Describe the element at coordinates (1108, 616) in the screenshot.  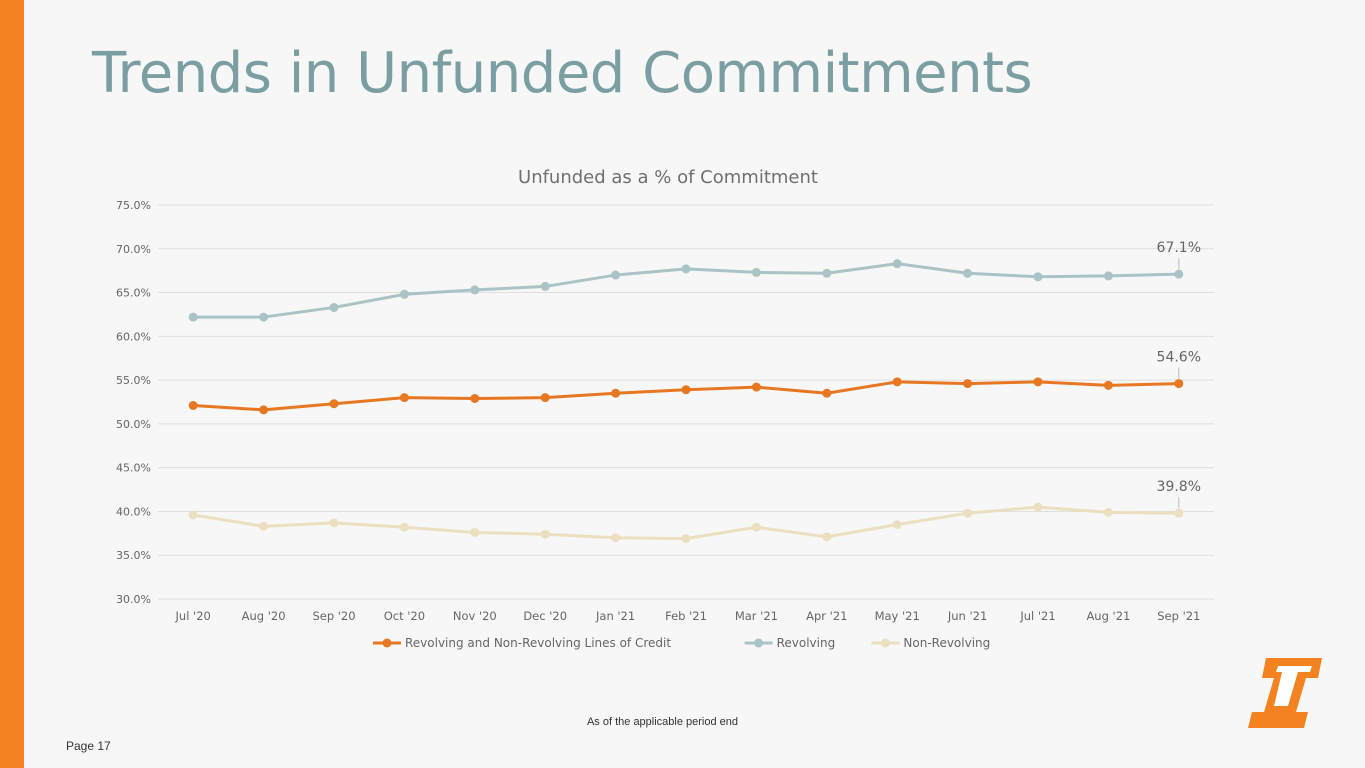
I see `x-tick-label: Aug '21` at that location.